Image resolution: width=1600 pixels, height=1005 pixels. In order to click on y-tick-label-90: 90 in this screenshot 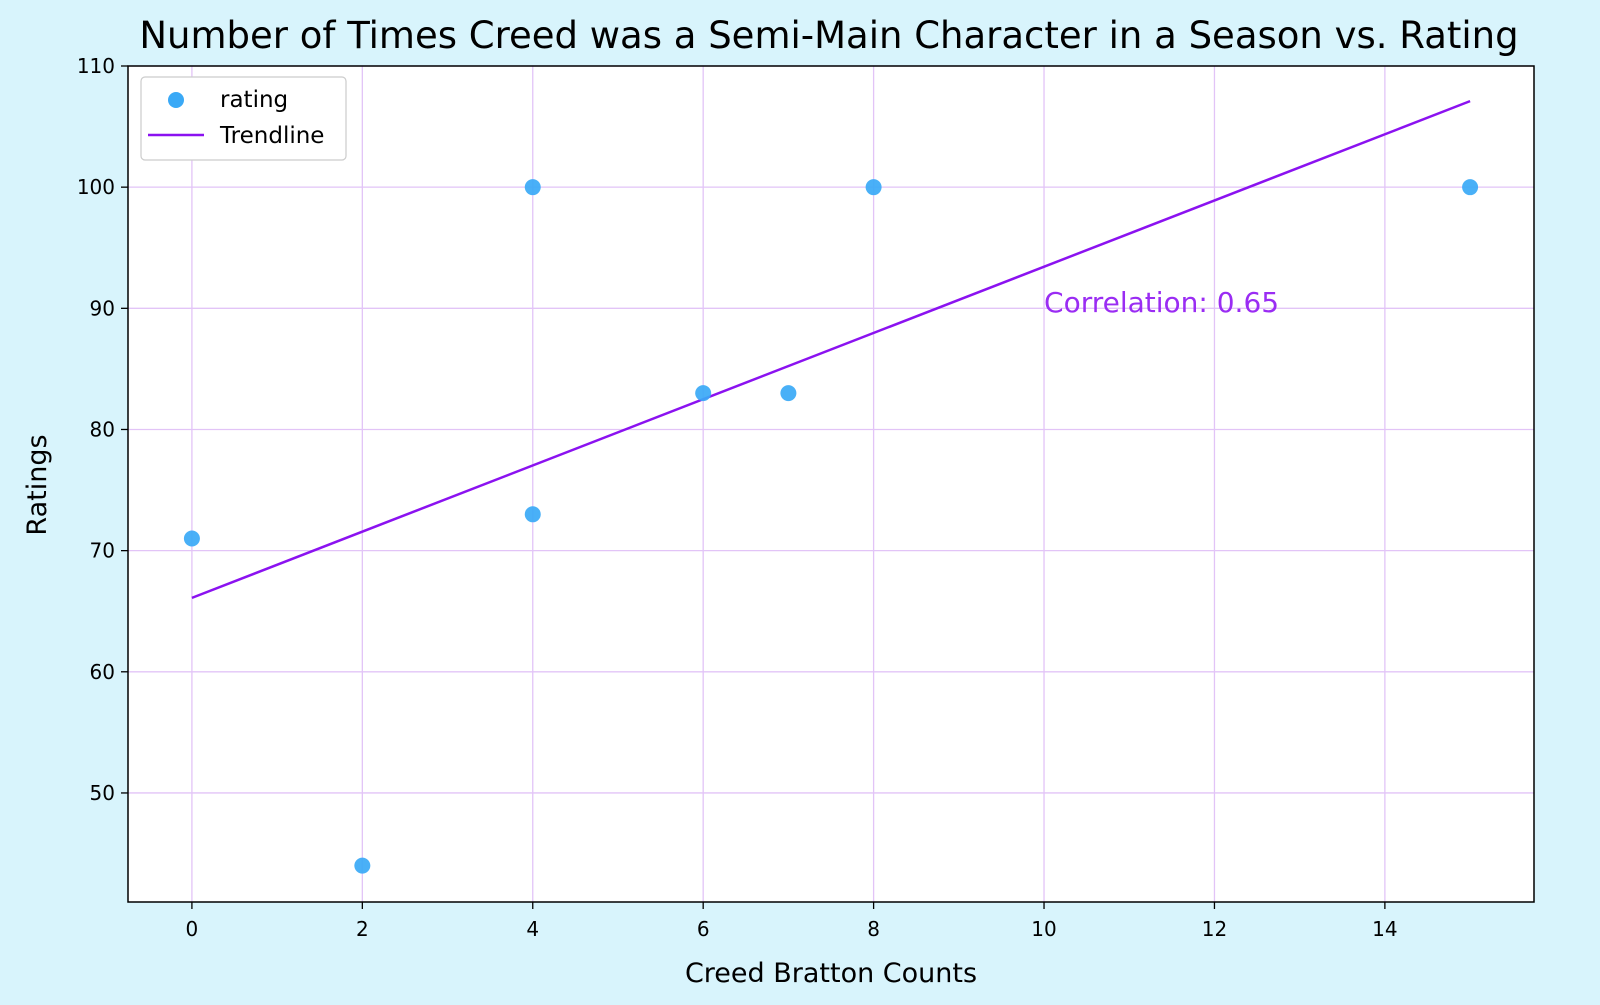, I will do `click(102, 308)`.